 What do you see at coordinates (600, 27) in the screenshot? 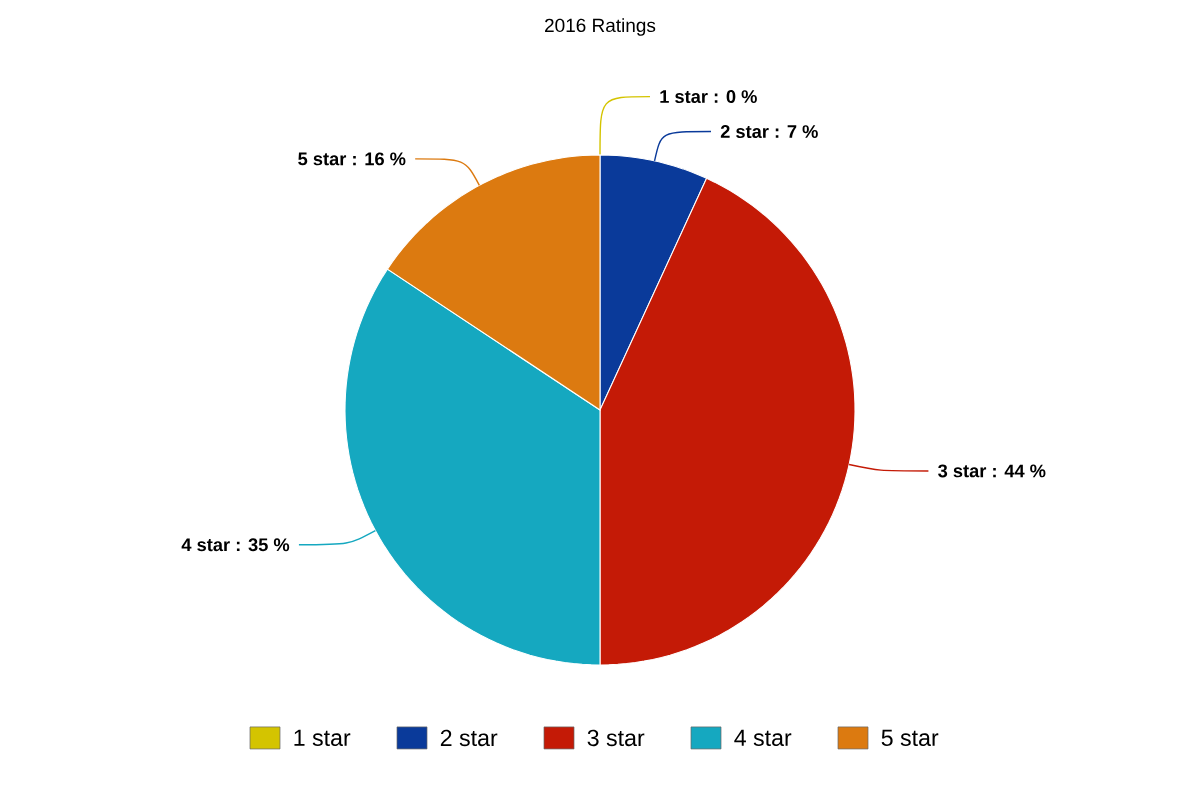
I see `chart-title: 2016 Ratings` at bounding box center [600, 27].